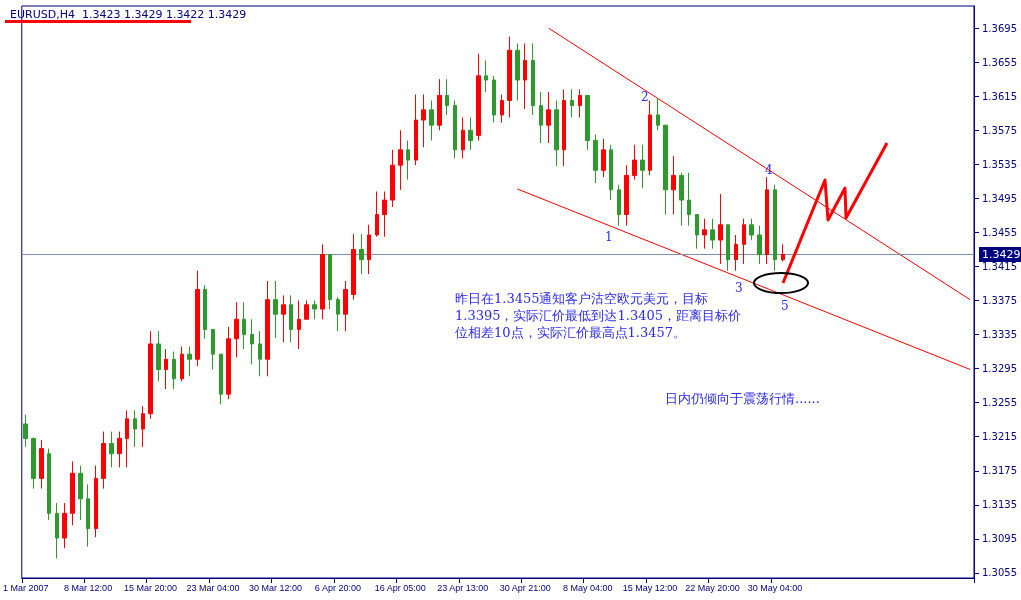 This screenshot has width=1021, height=600. I want to click on x-tick-label: 30 Mar 12:00, so click(275, 587).